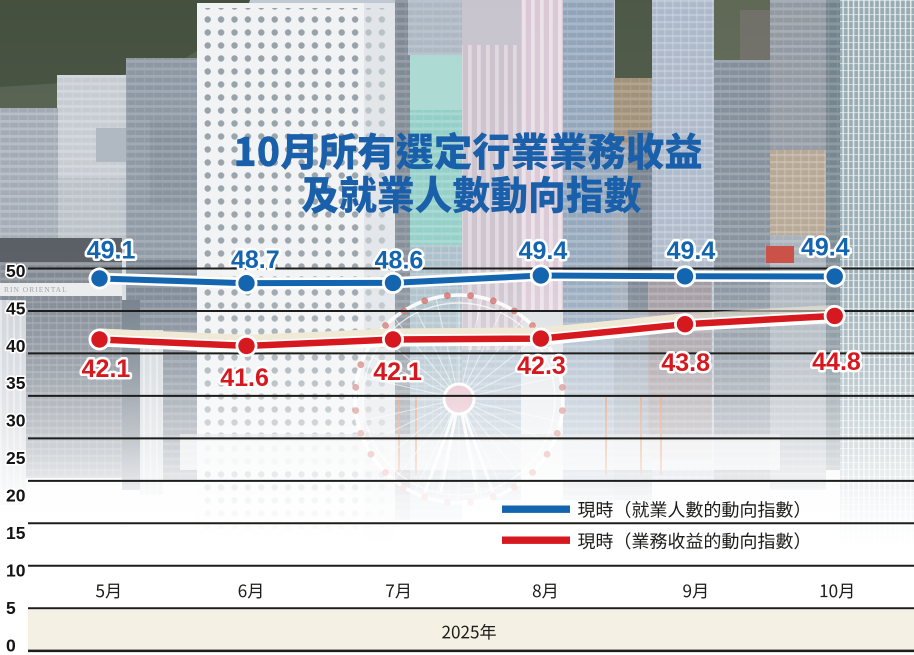 This screenshot has width=914, height=655. I want to click on svg-text: 40, so click(16, 346).